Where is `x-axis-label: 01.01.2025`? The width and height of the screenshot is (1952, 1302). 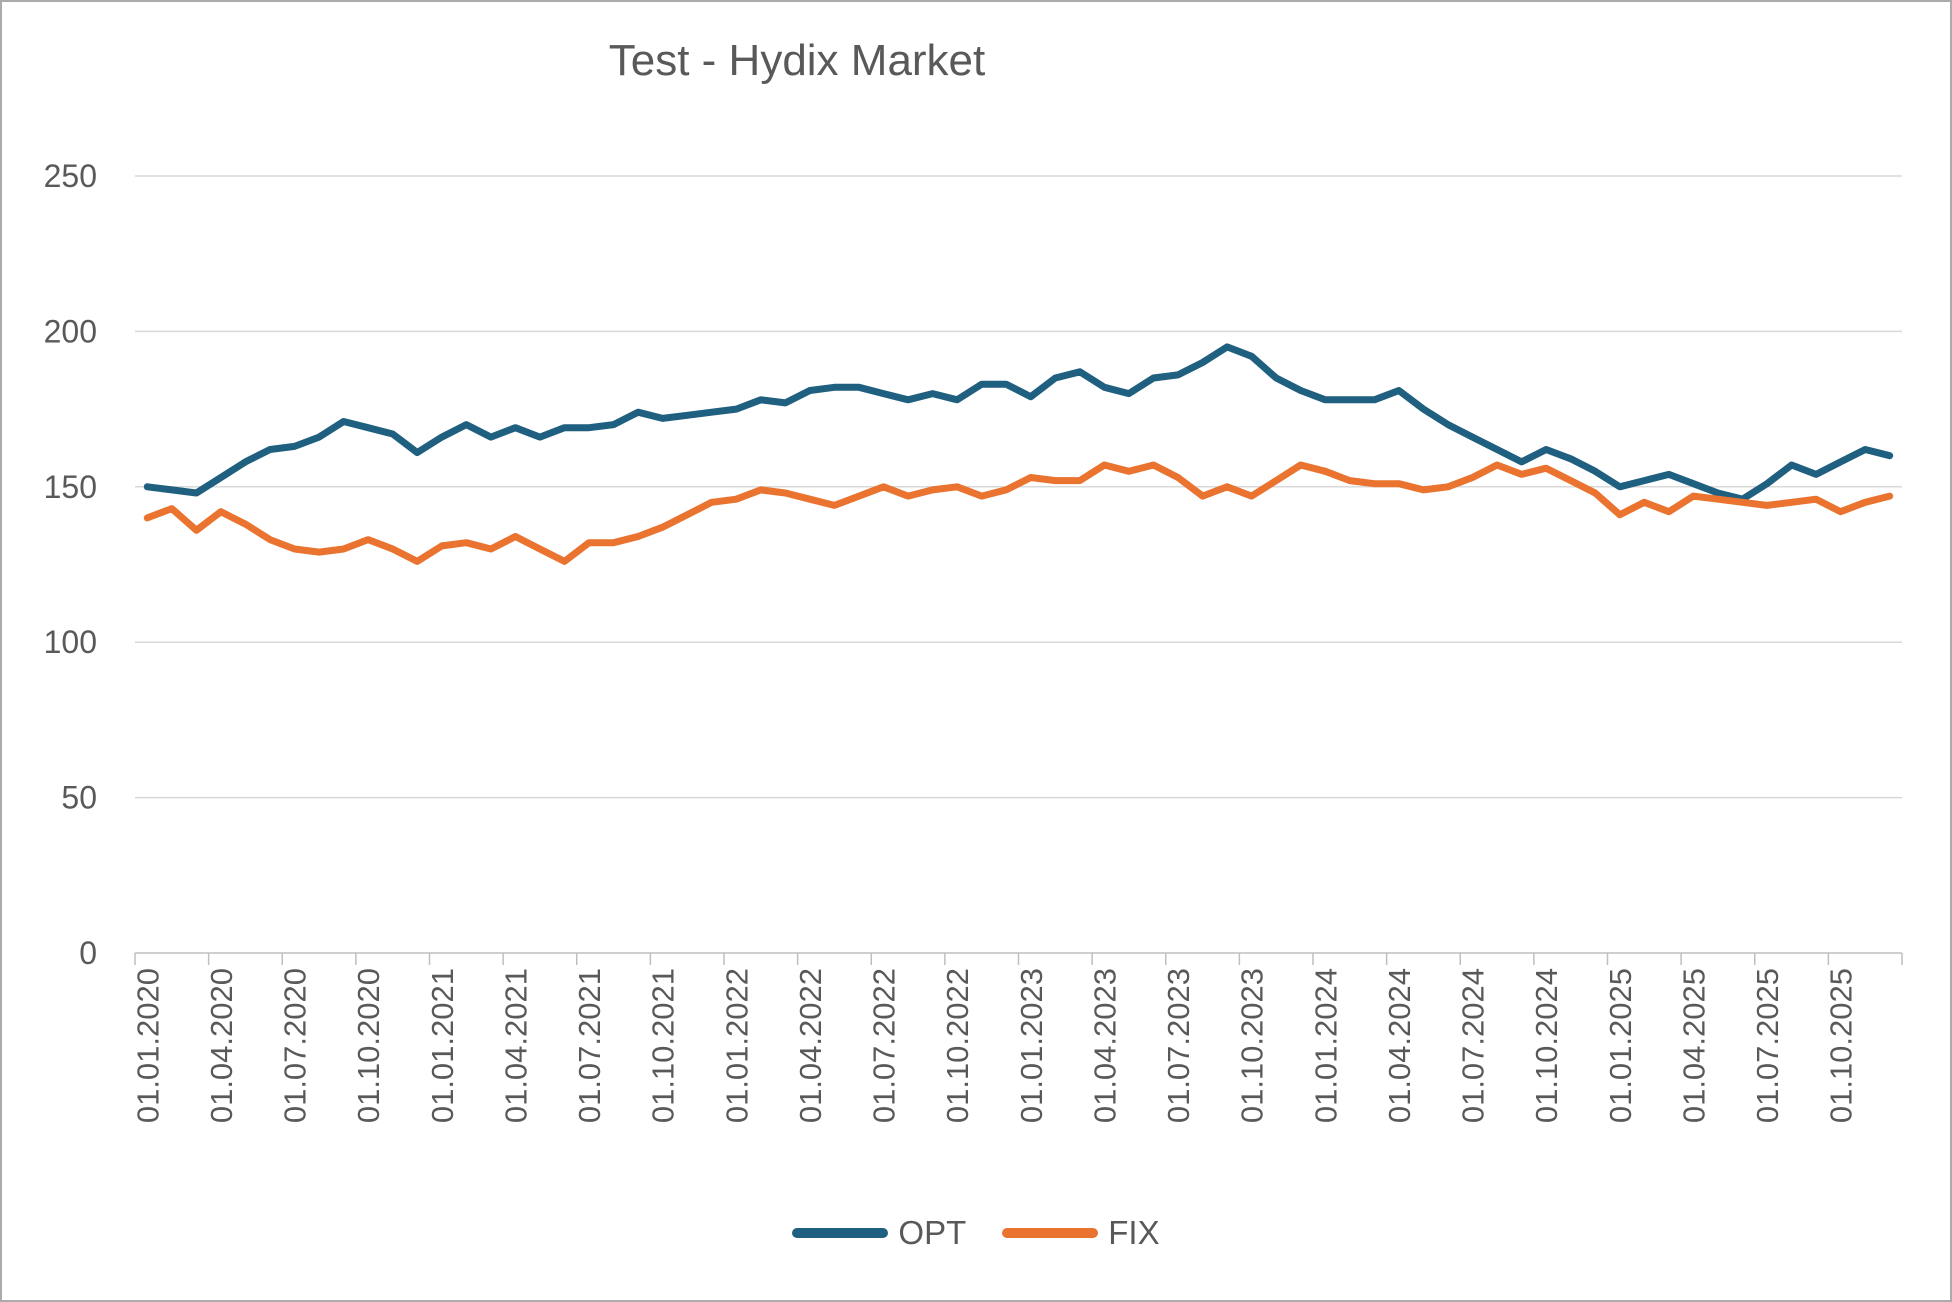
x-axis-label: 01.01.2025 is located at coordinates (1620, 1045).